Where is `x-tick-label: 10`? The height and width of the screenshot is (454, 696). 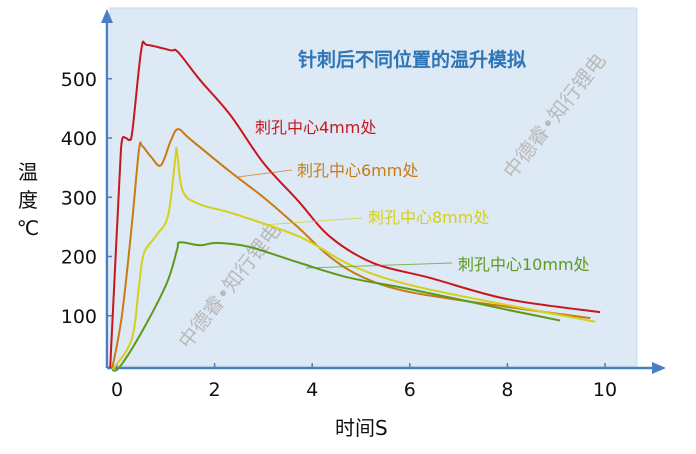 x-tick-label: 10 is located at coordinates (605, 390).